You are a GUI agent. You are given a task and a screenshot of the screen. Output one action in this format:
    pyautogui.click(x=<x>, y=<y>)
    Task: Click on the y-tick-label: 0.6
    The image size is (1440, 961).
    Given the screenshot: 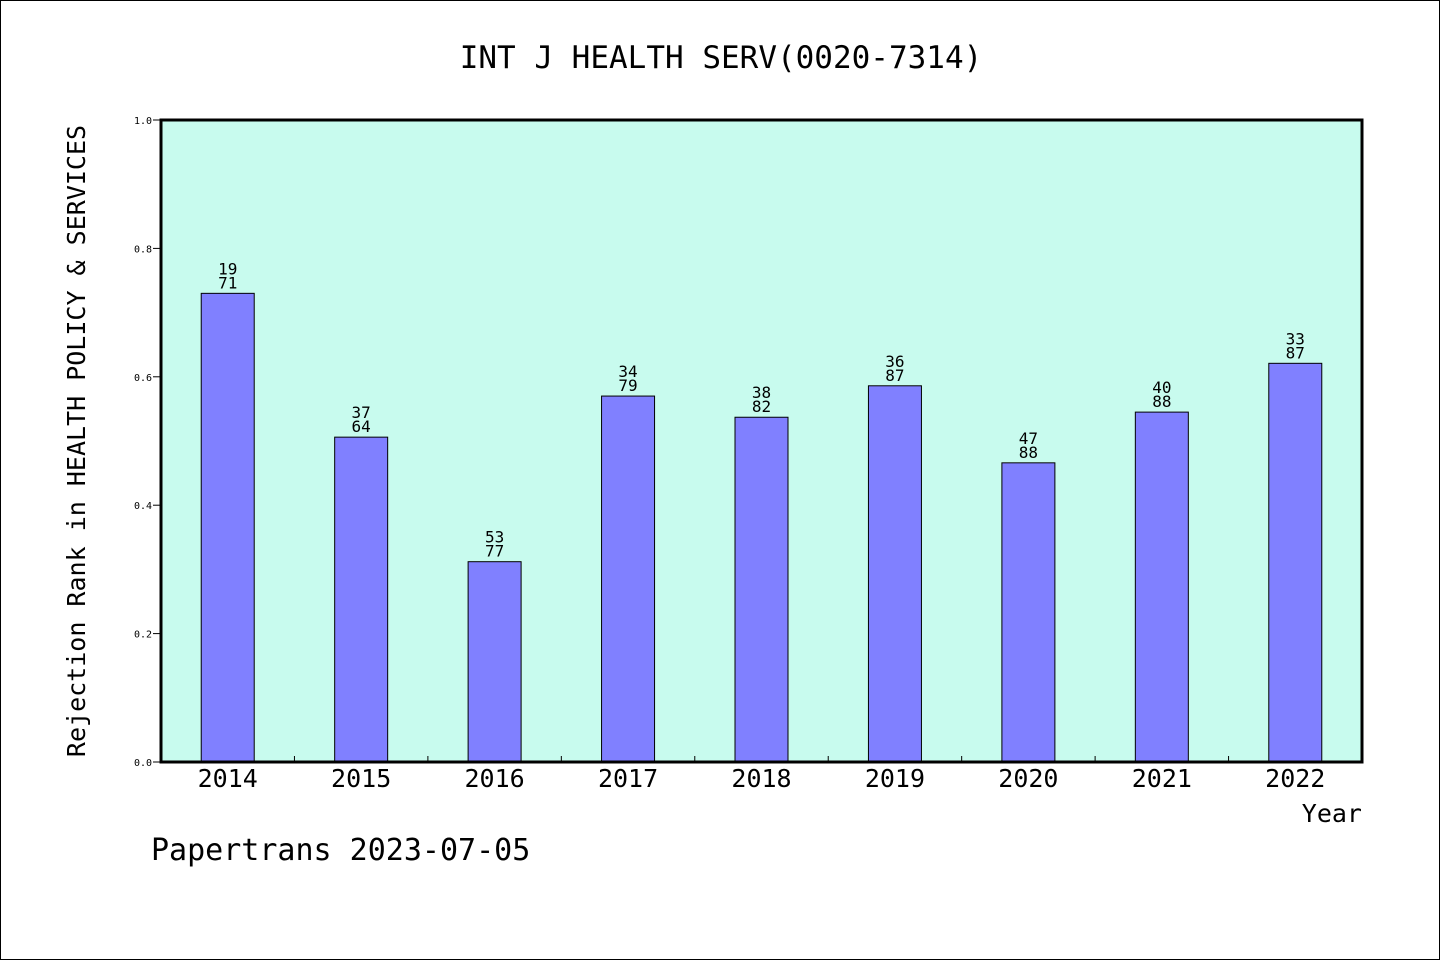 What is the action you would take?
    pyautogui.click(x=143, y=378)
    